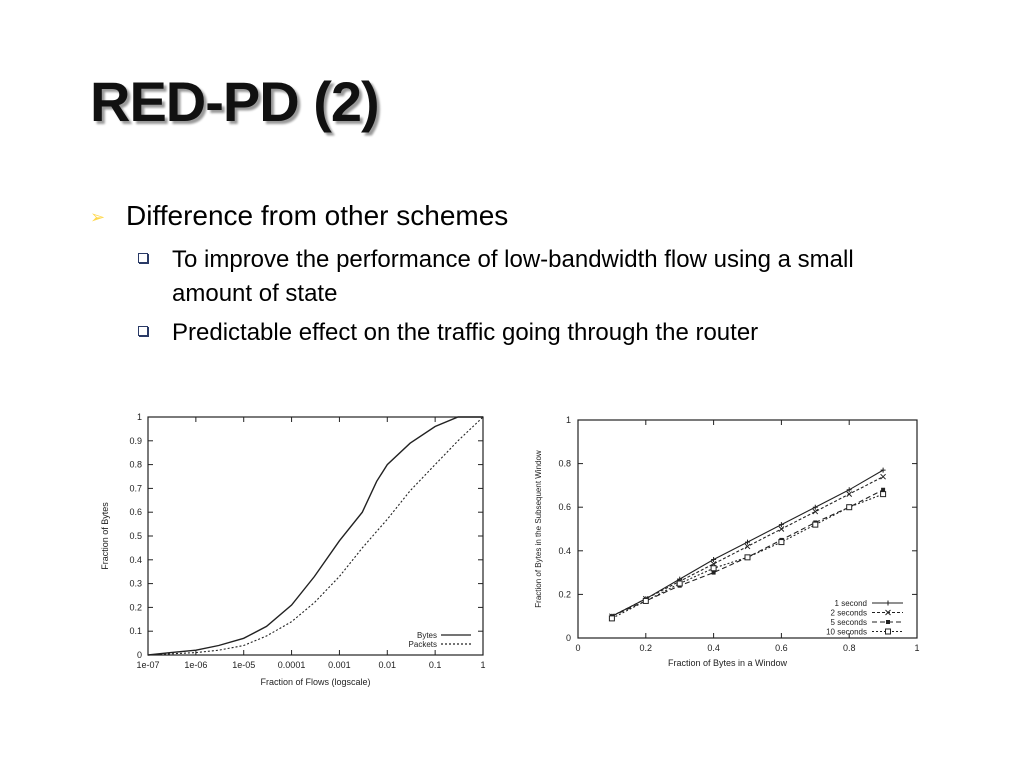 This screenshot has height=768, width=1024. I want to click on x-axis-label: Fraction of Flows (logscale), so click(315, 682).